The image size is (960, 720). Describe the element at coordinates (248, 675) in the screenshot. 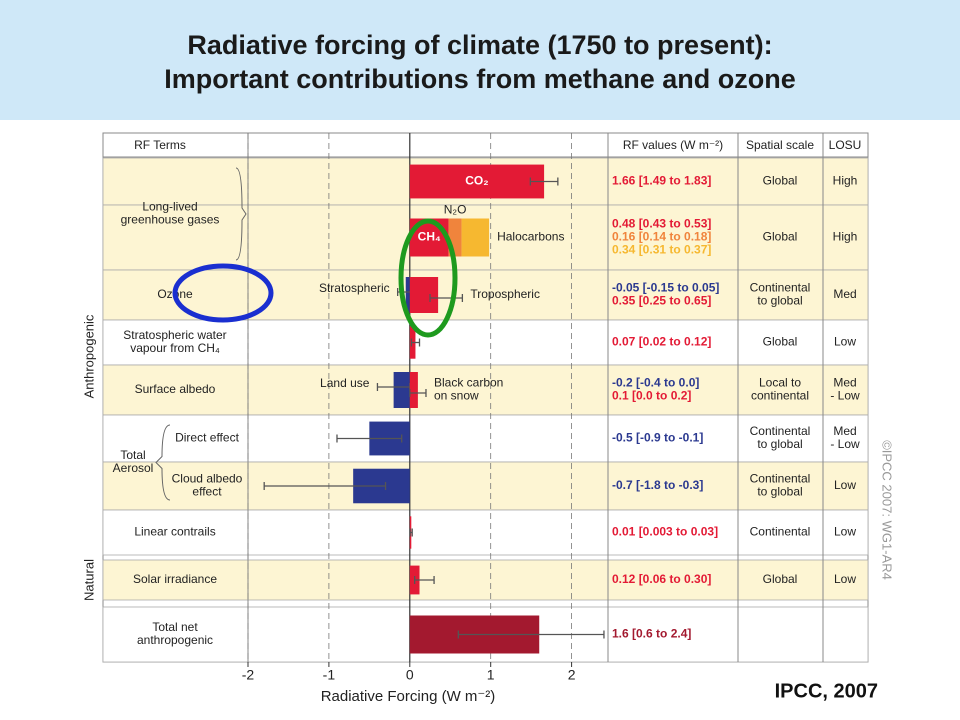

I see `x-tick-label: -2` at that location.